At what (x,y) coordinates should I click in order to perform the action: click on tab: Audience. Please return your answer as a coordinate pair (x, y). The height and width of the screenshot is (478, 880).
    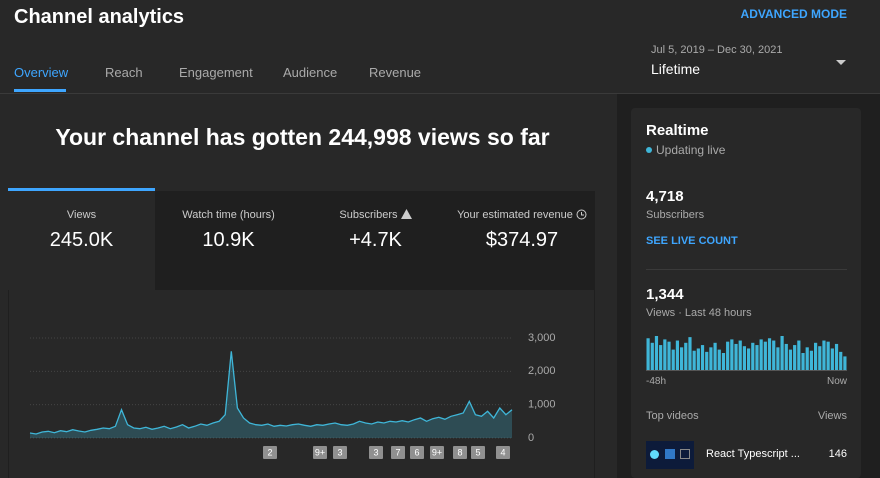
    Looking at the image, I should click on (310, 72).